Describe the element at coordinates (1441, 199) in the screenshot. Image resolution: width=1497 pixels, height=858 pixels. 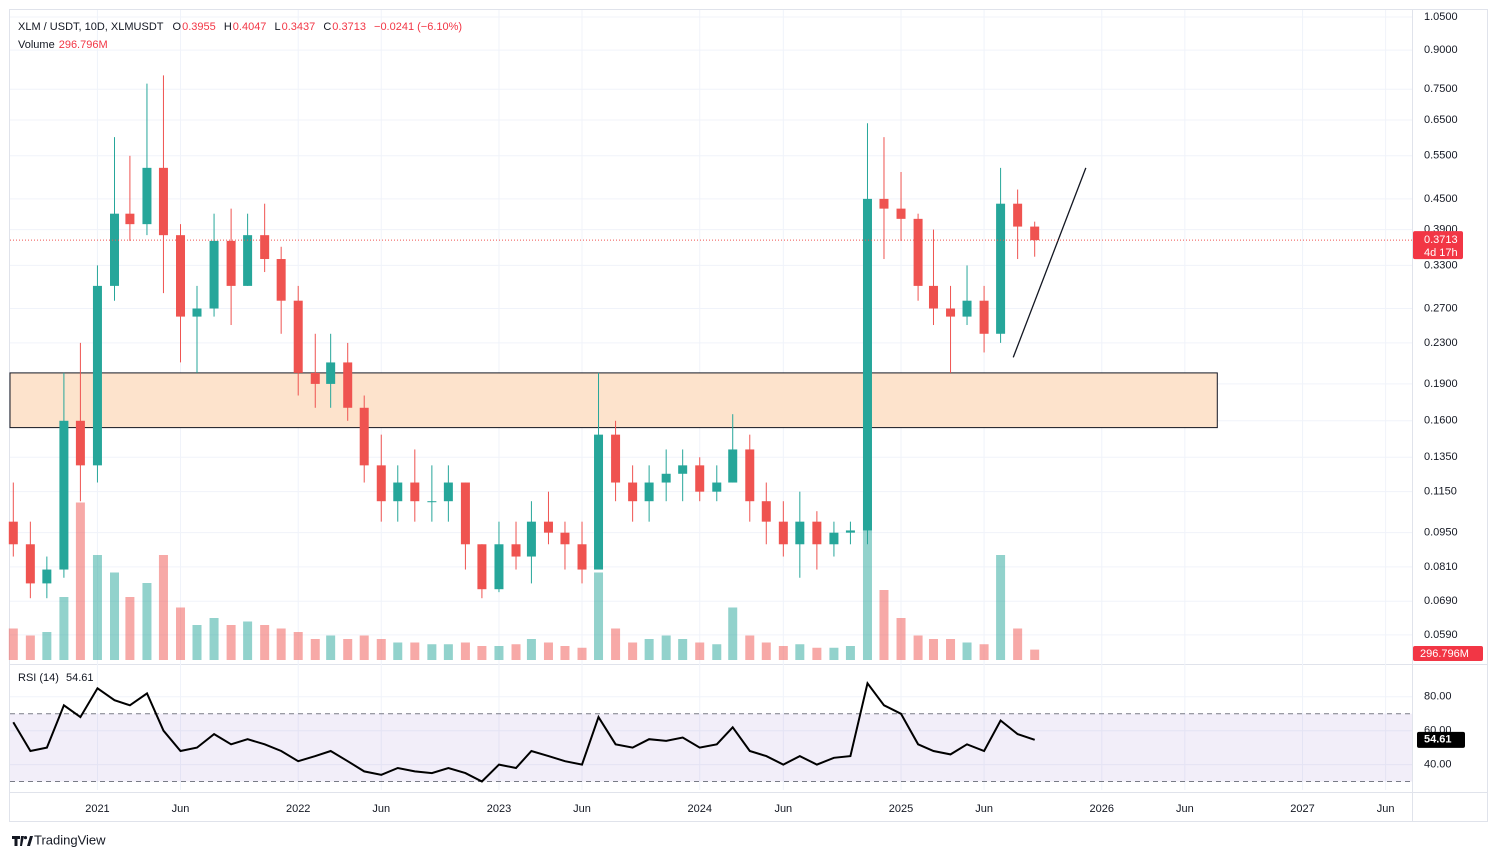
I see `y-tick-label: 0.4500` at that location.